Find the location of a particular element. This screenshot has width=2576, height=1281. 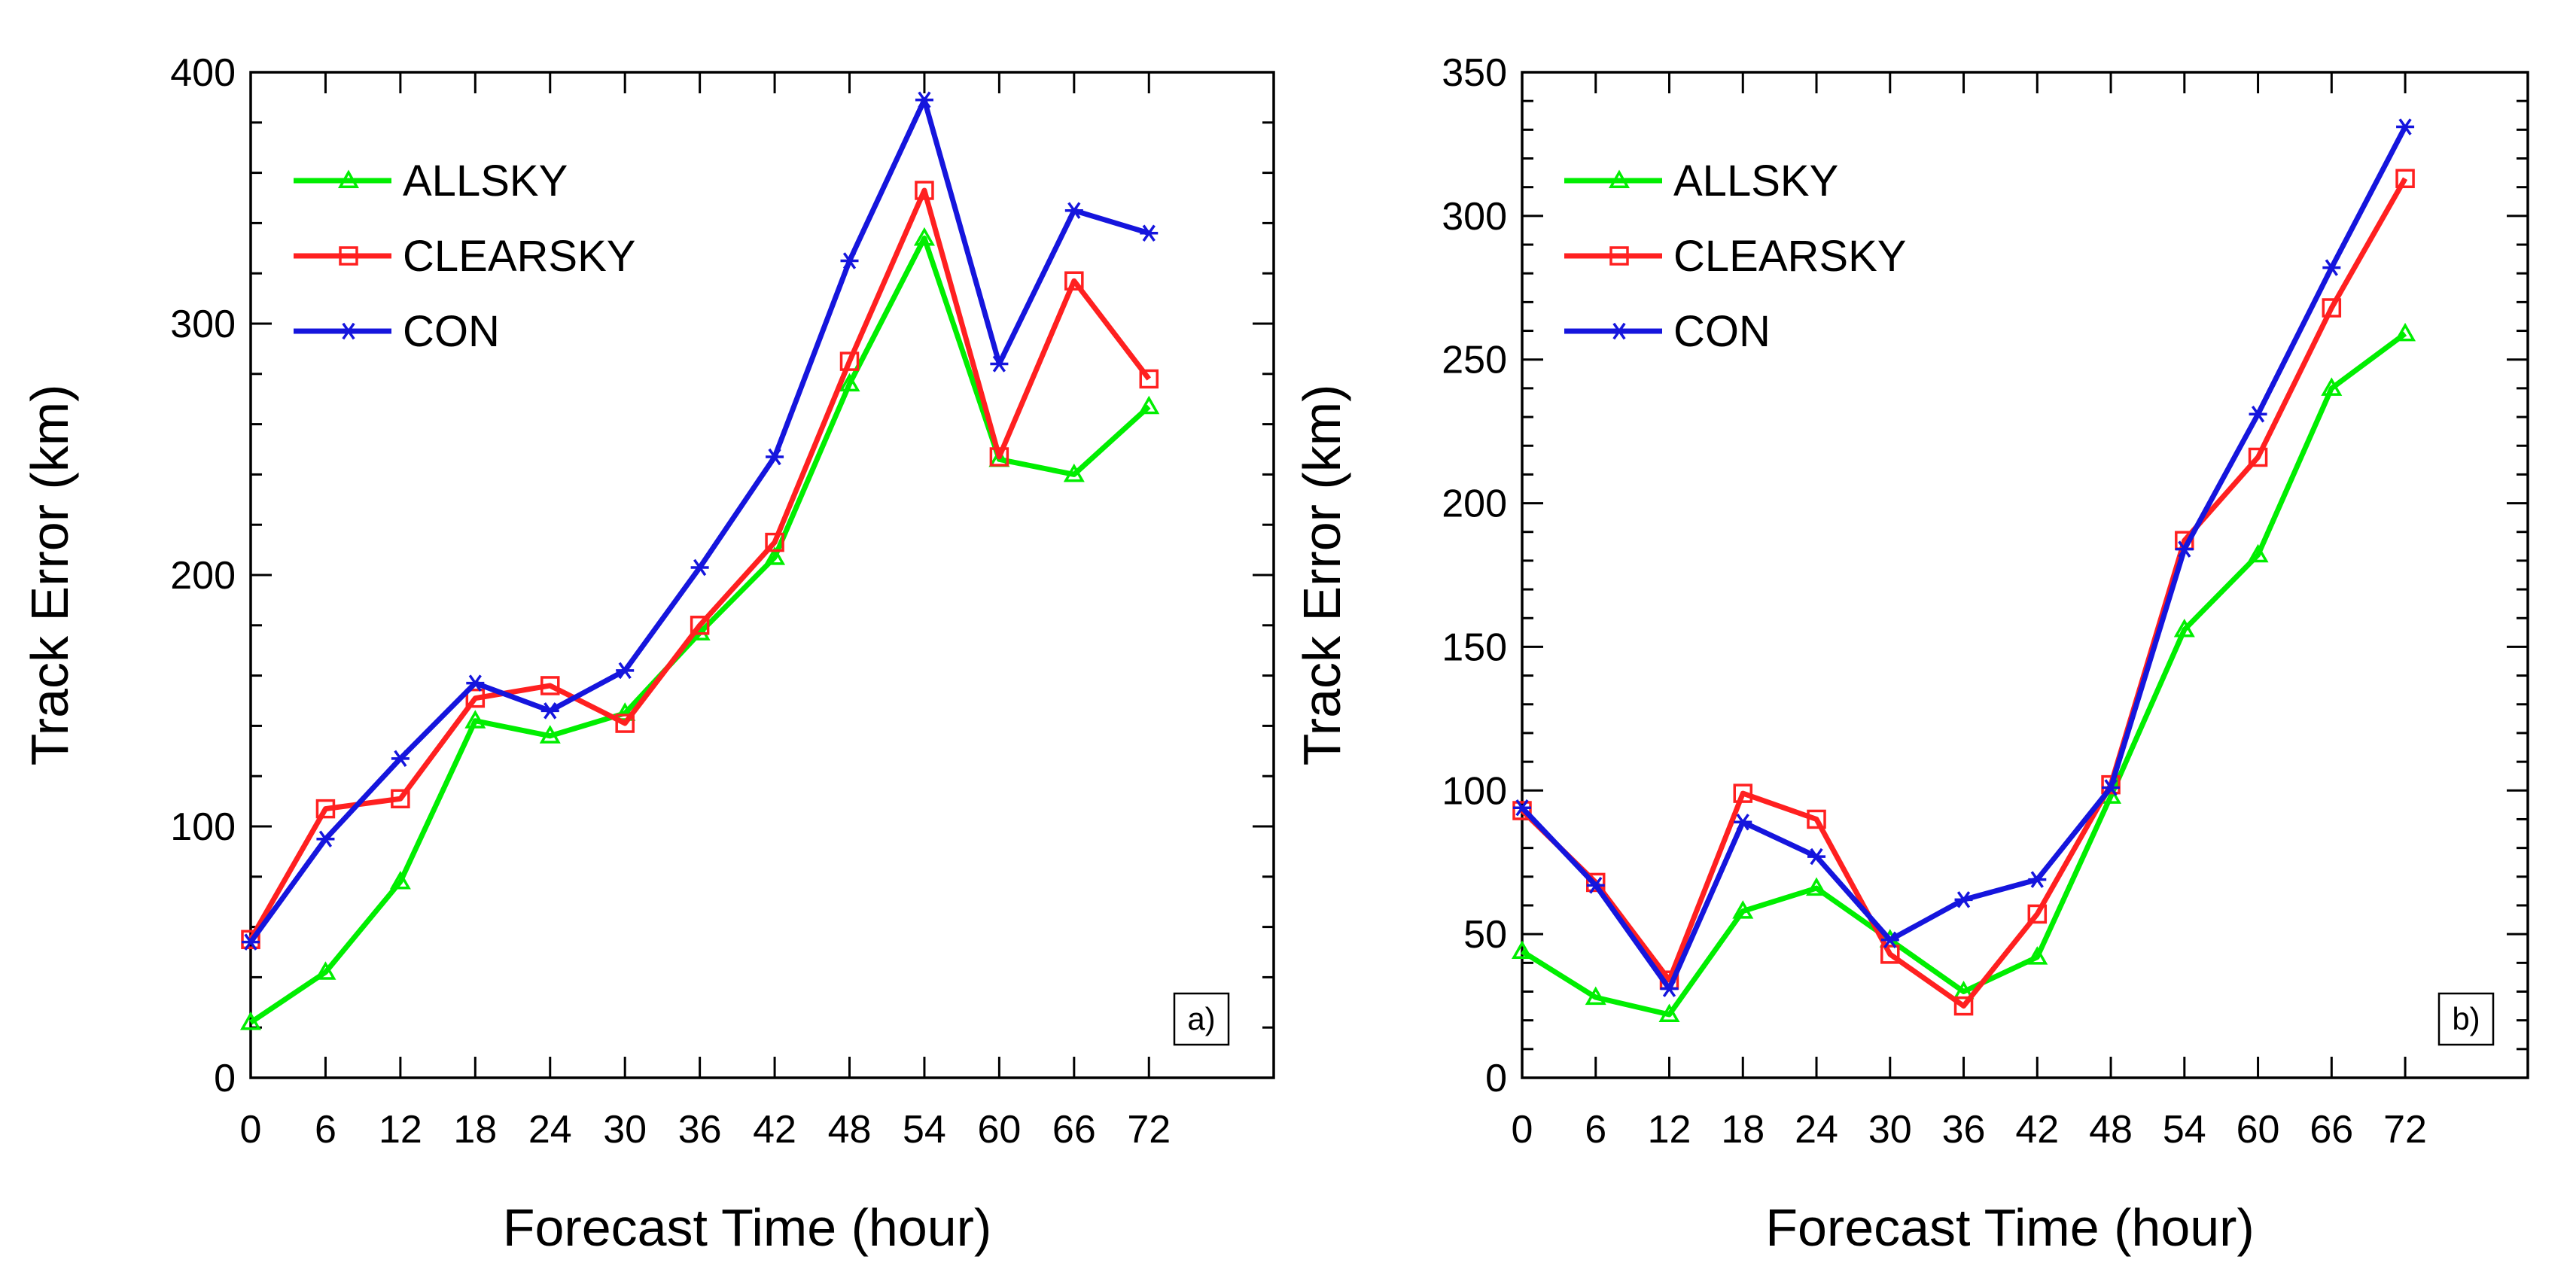

panel-label-box is located at coordinates (1202, 1019).